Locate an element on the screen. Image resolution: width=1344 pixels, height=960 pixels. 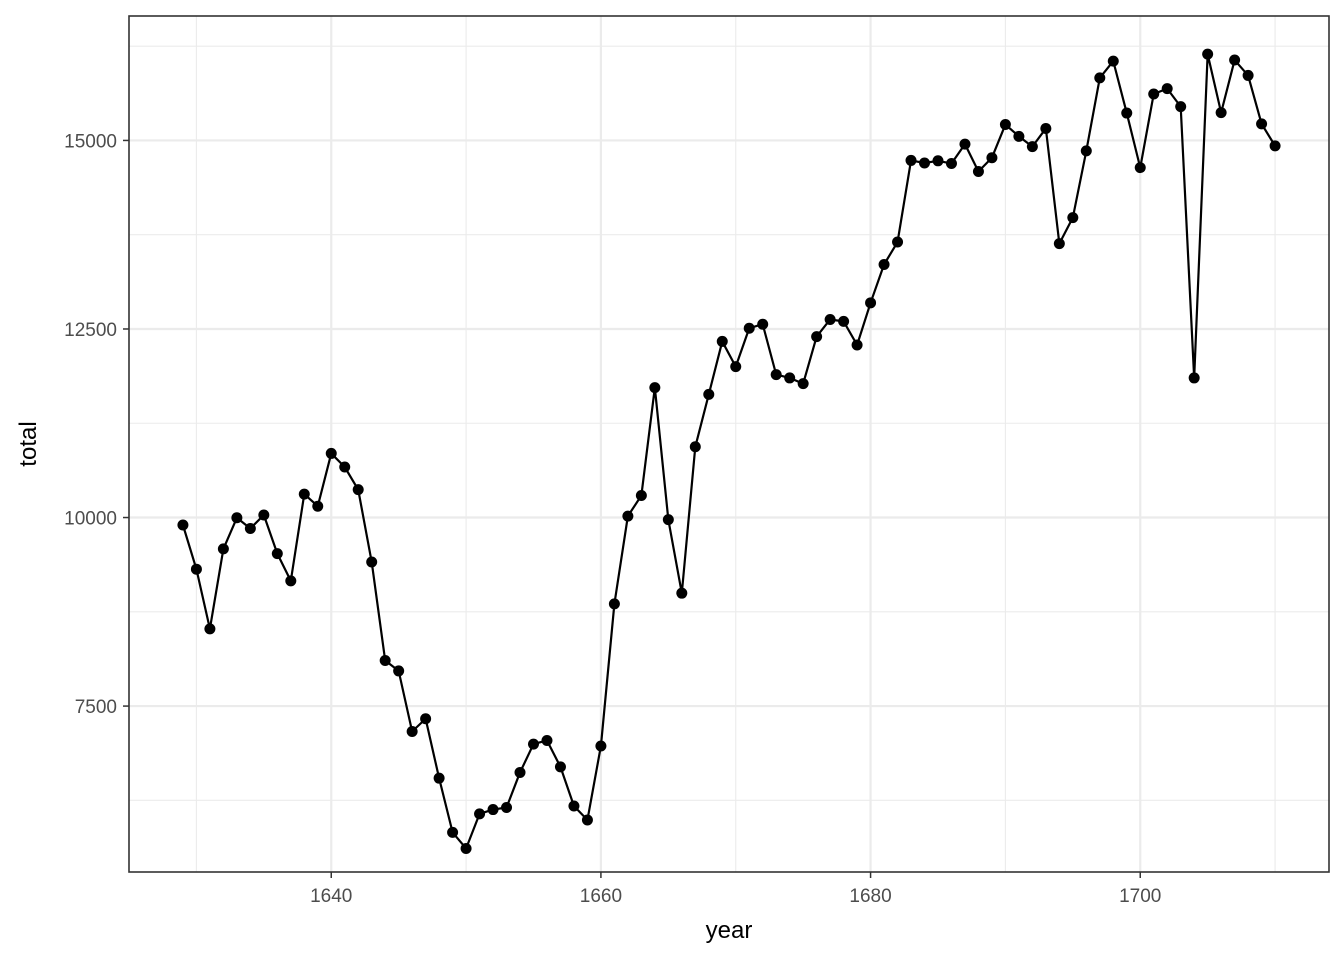
x-tick-label: 1640 is located at coordinates (331, 896).